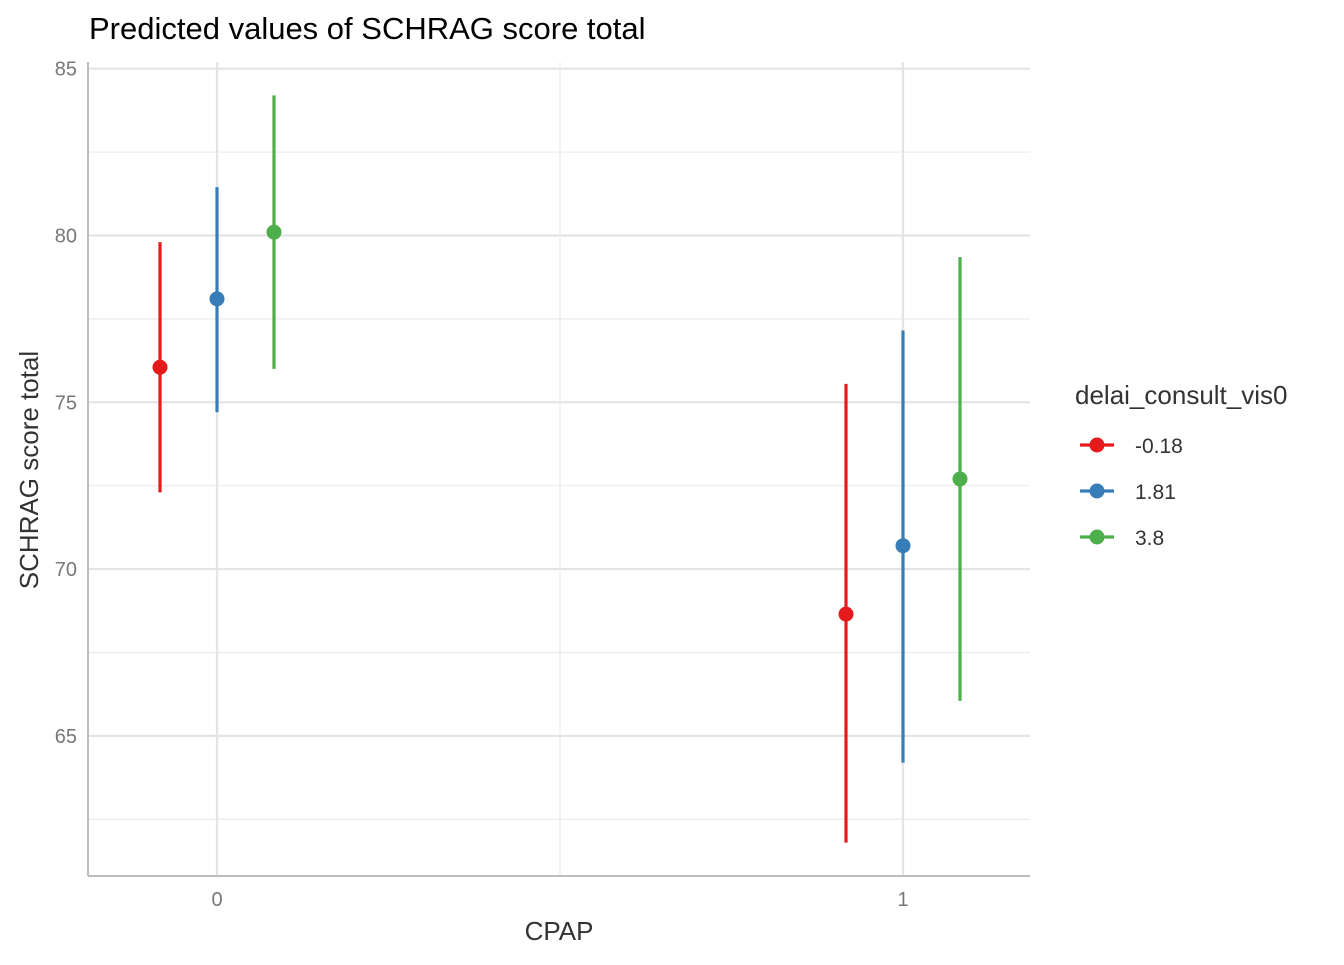 Image resolution: width=1344 pixels, height=965 pixels. What do you see at coordinates (1159, 446) in the screenshot?
I see `legend-label: -0.18` at bounding box center [1159, 446].